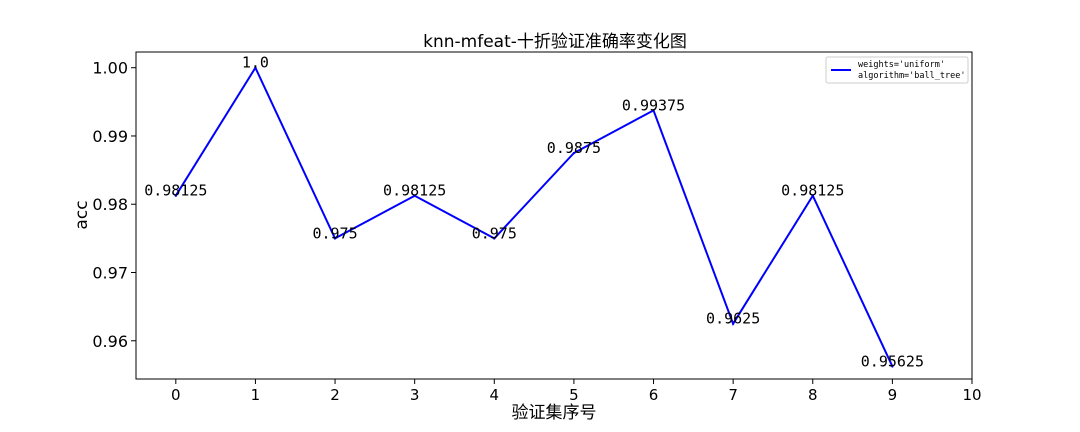 The image size is (1080, 432). Describe the element at coordinates (653, 105) in the screenshot. I see `data-label: 0.99375` at that location.